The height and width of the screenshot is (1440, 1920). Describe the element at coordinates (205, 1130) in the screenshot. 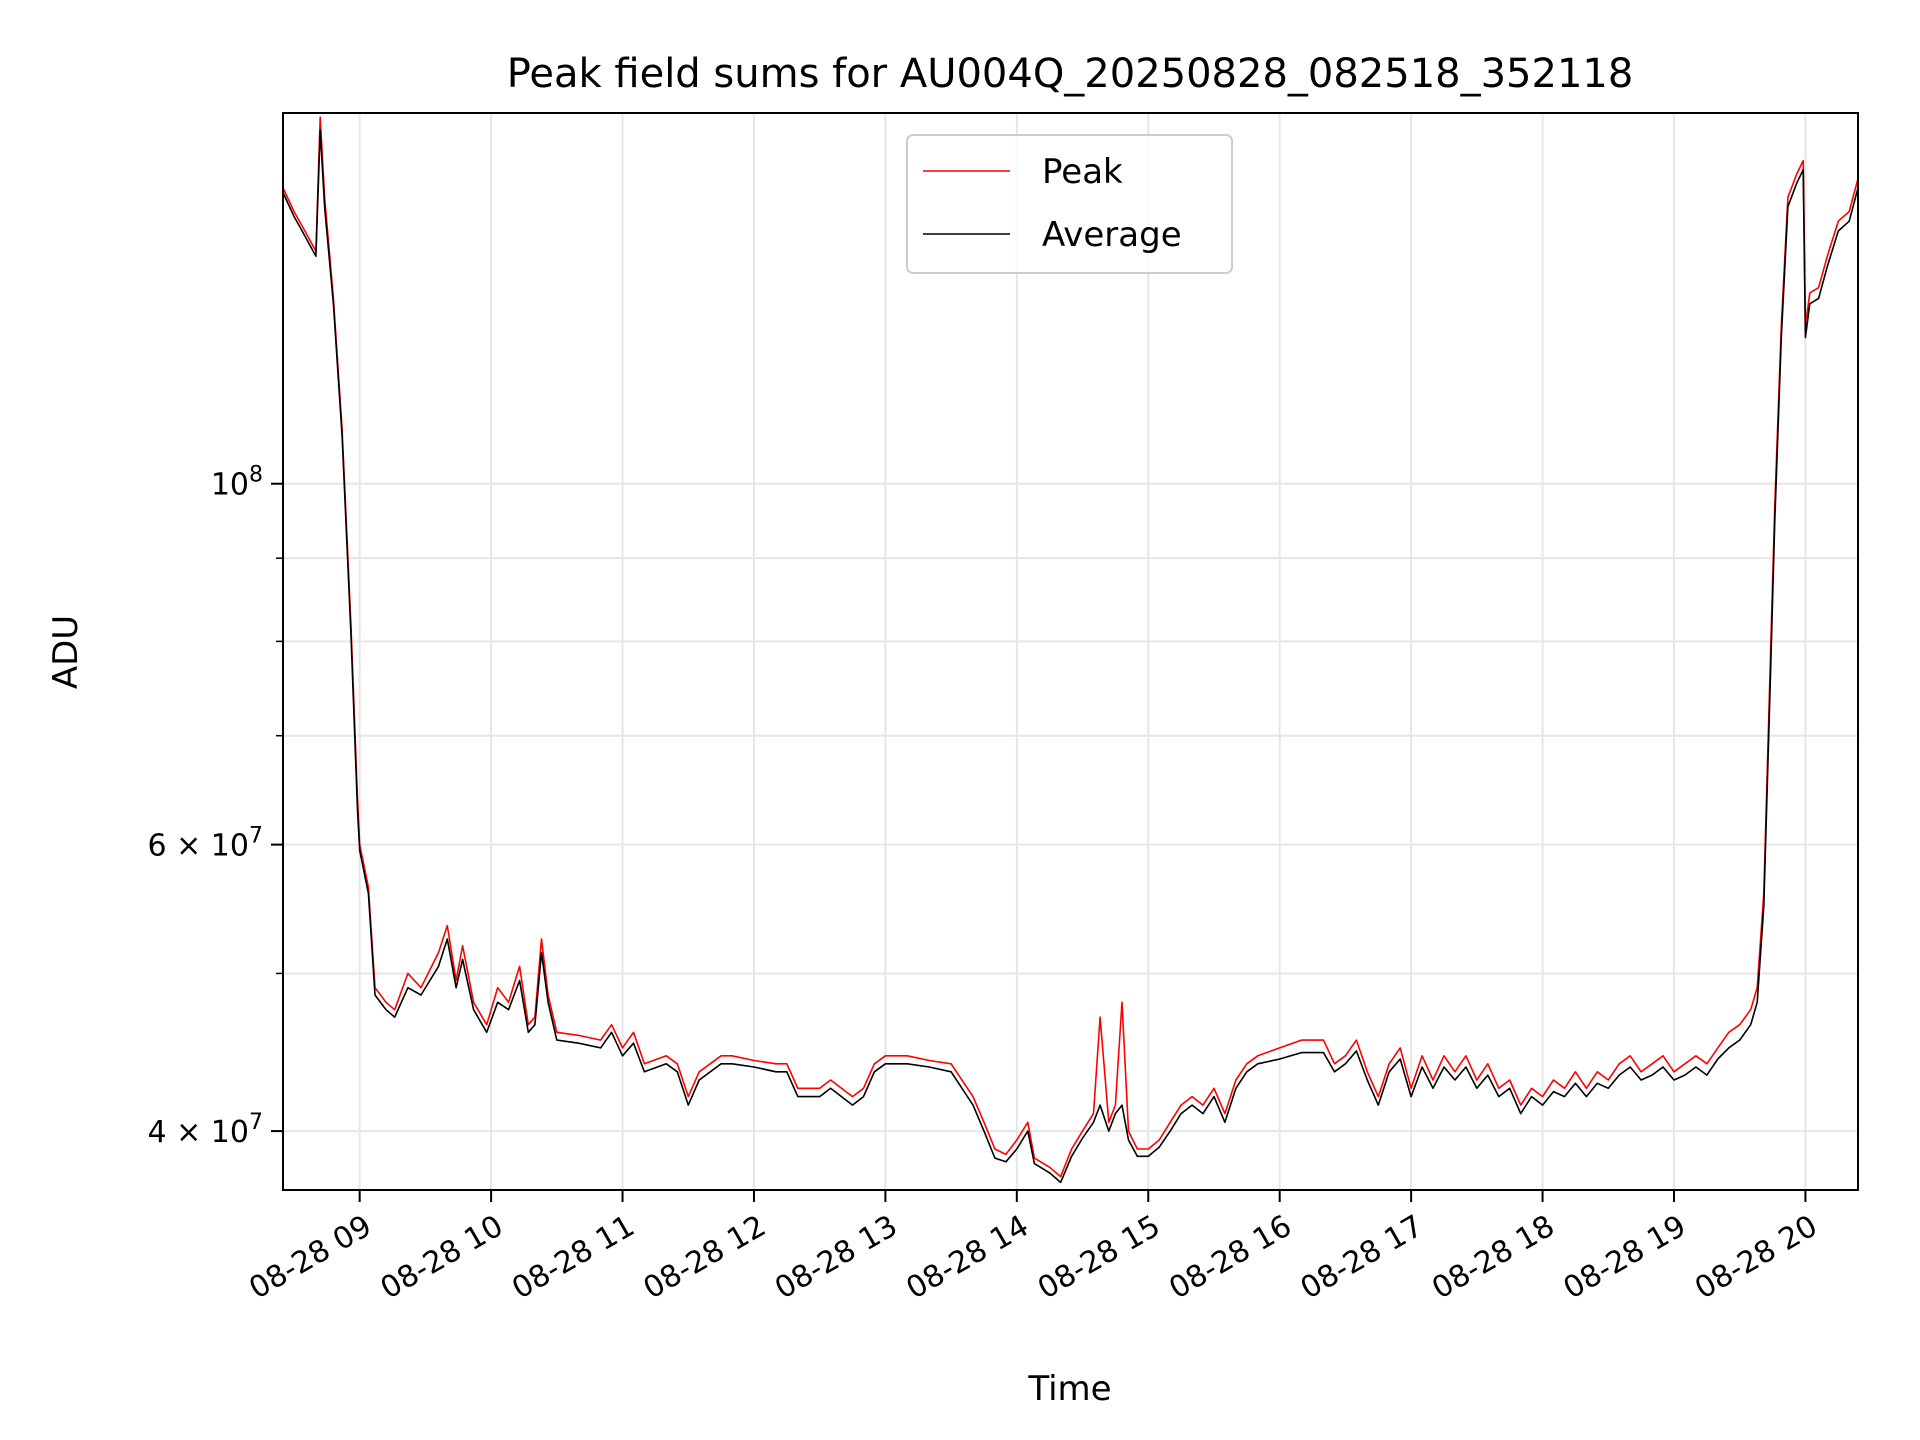

I see `y-tick-label: 4 × 107` at that location.